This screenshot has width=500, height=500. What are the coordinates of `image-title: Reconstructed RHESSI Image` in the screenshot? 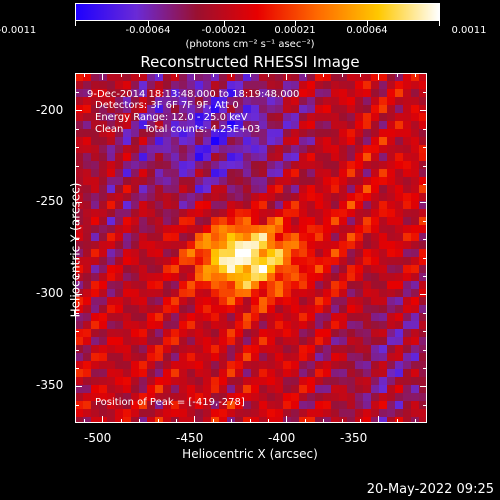 It's located at (250, 62).